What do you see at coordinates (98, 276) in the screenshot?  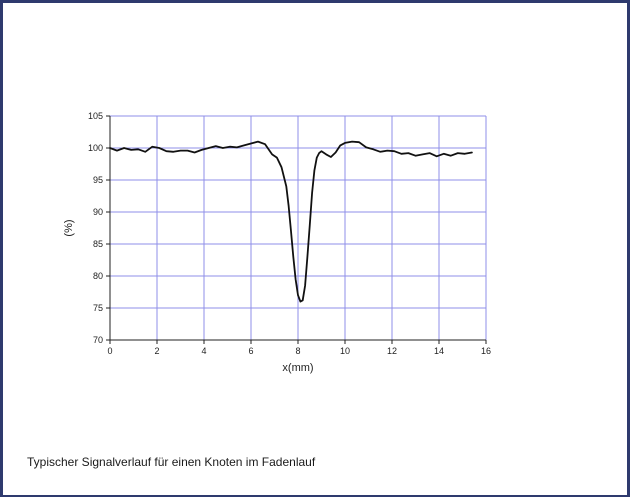 I see `y-tick-label: 80` at bounding box center [98, 276].